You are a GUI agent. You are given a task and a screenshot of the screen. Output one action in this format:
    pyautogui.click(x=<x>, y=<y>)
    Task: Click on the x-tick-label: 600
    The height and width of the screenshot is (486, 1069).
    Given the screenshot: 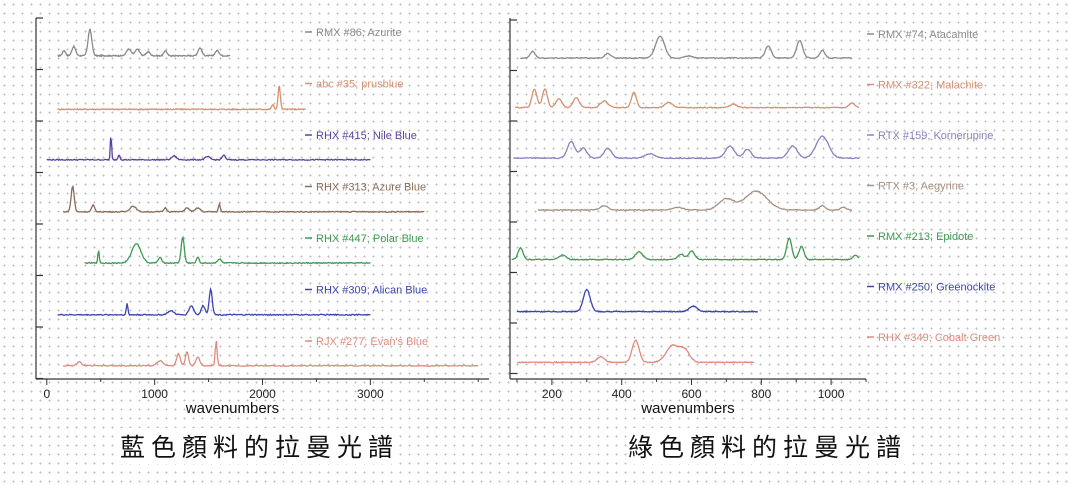 What is the action you would take?
    pyautogui.click(x=691, y=394)
    